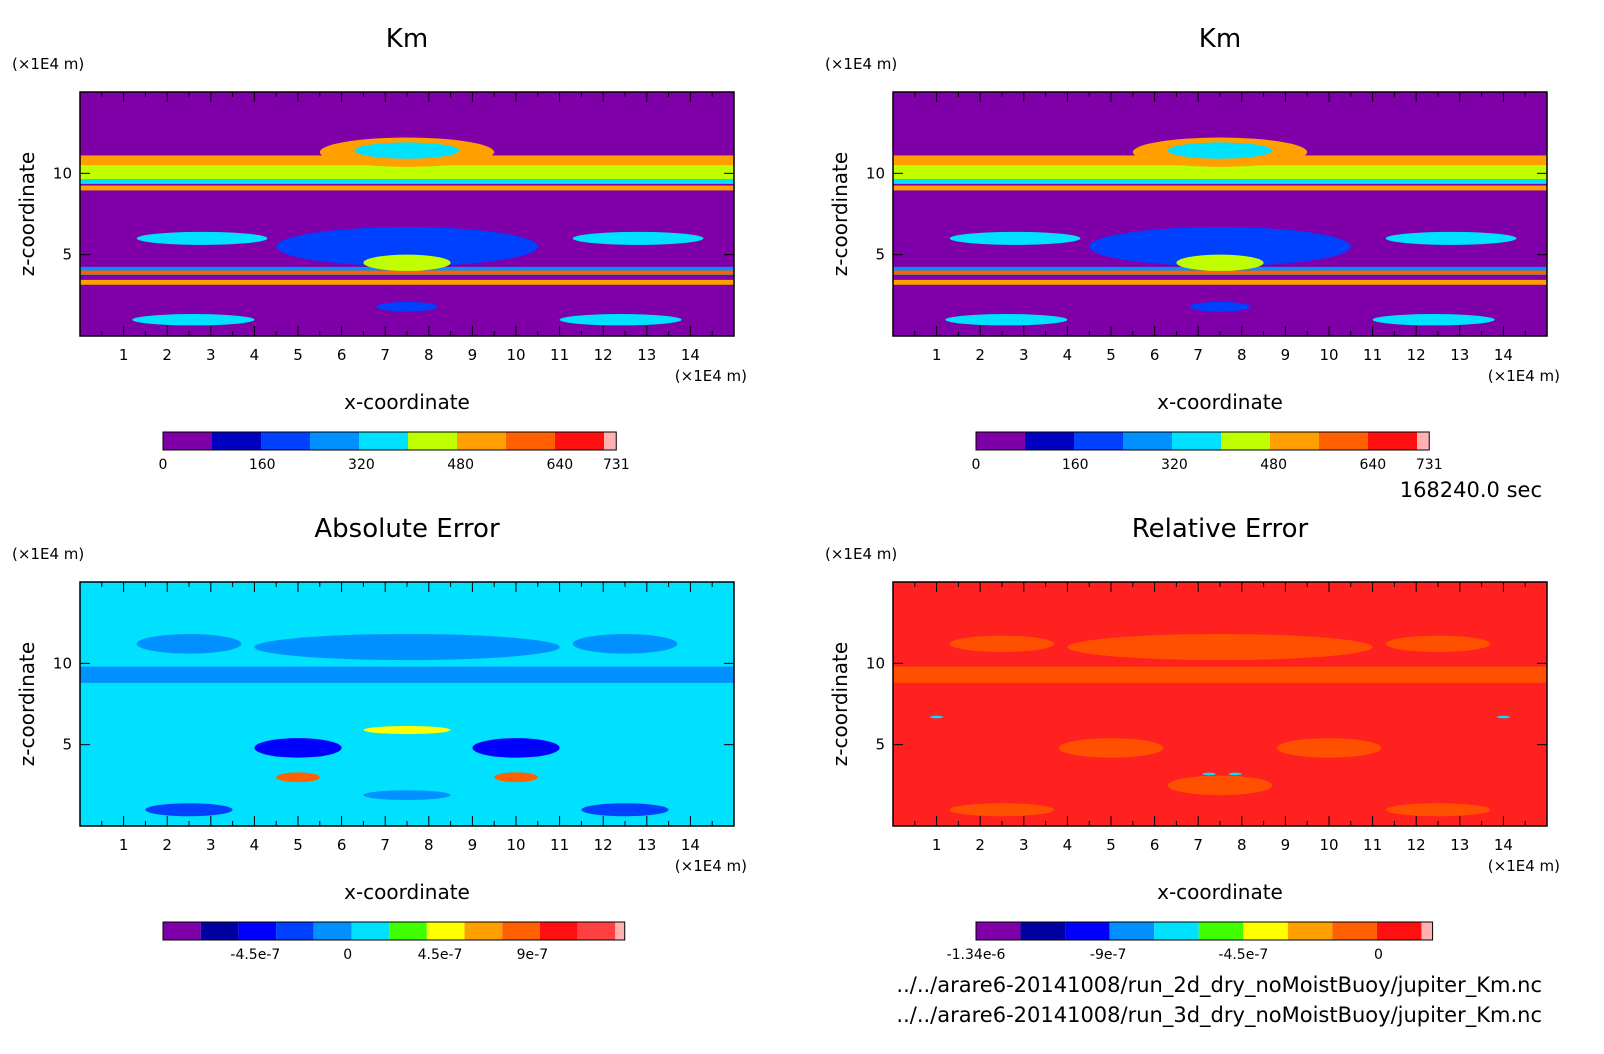 The height and width of the screenshot is (1054, 1604). Describe the element at coordinates (616, 465) in the screenshot. I see `colorbar-tick-label: 731` at that location.